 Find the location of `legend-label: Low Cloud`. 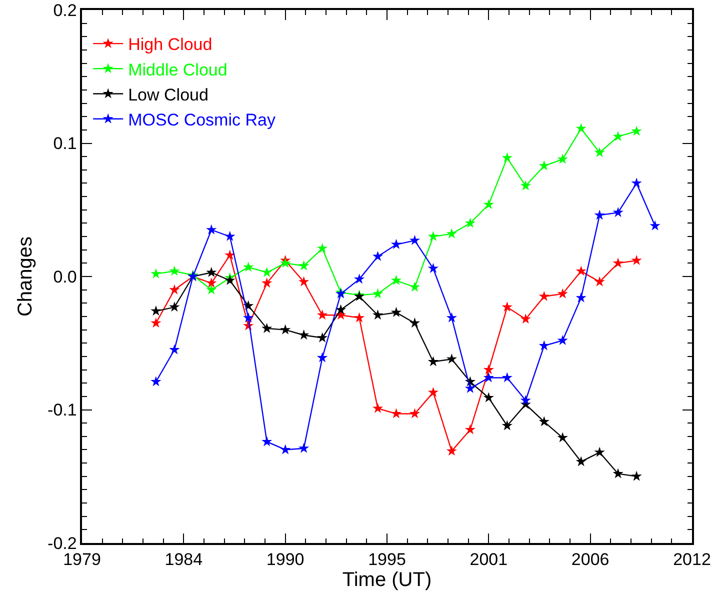

legend-label: Low Cloud is located at coordinates (168, 94).